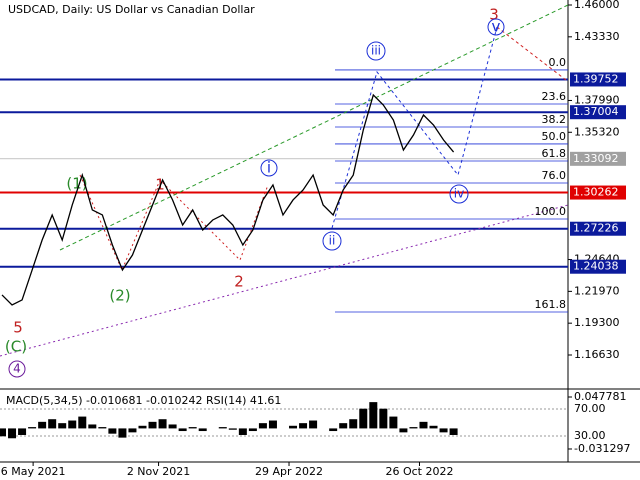 The width and height of the screenshot is (640, 480). Describe the element at coordinates (554, 136) in the screenshot. I see `fib-label: 50.0` at that location.